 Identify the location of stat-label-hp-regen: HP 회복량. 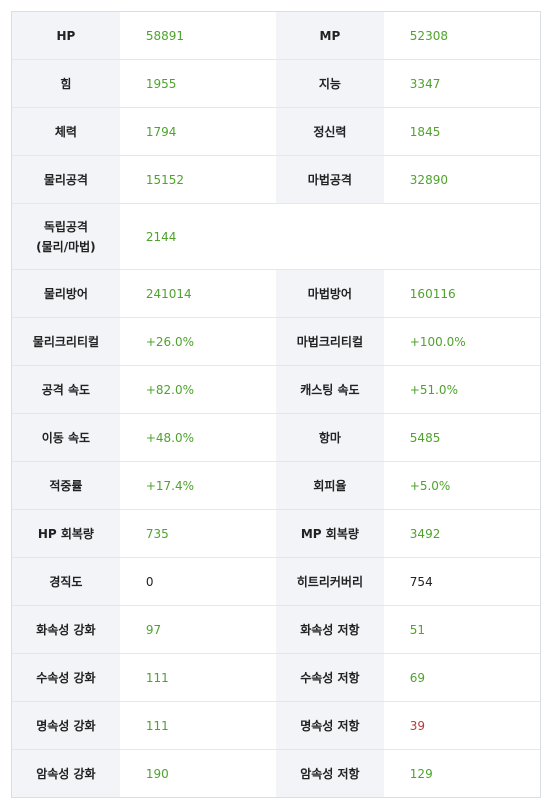
(66, 533).